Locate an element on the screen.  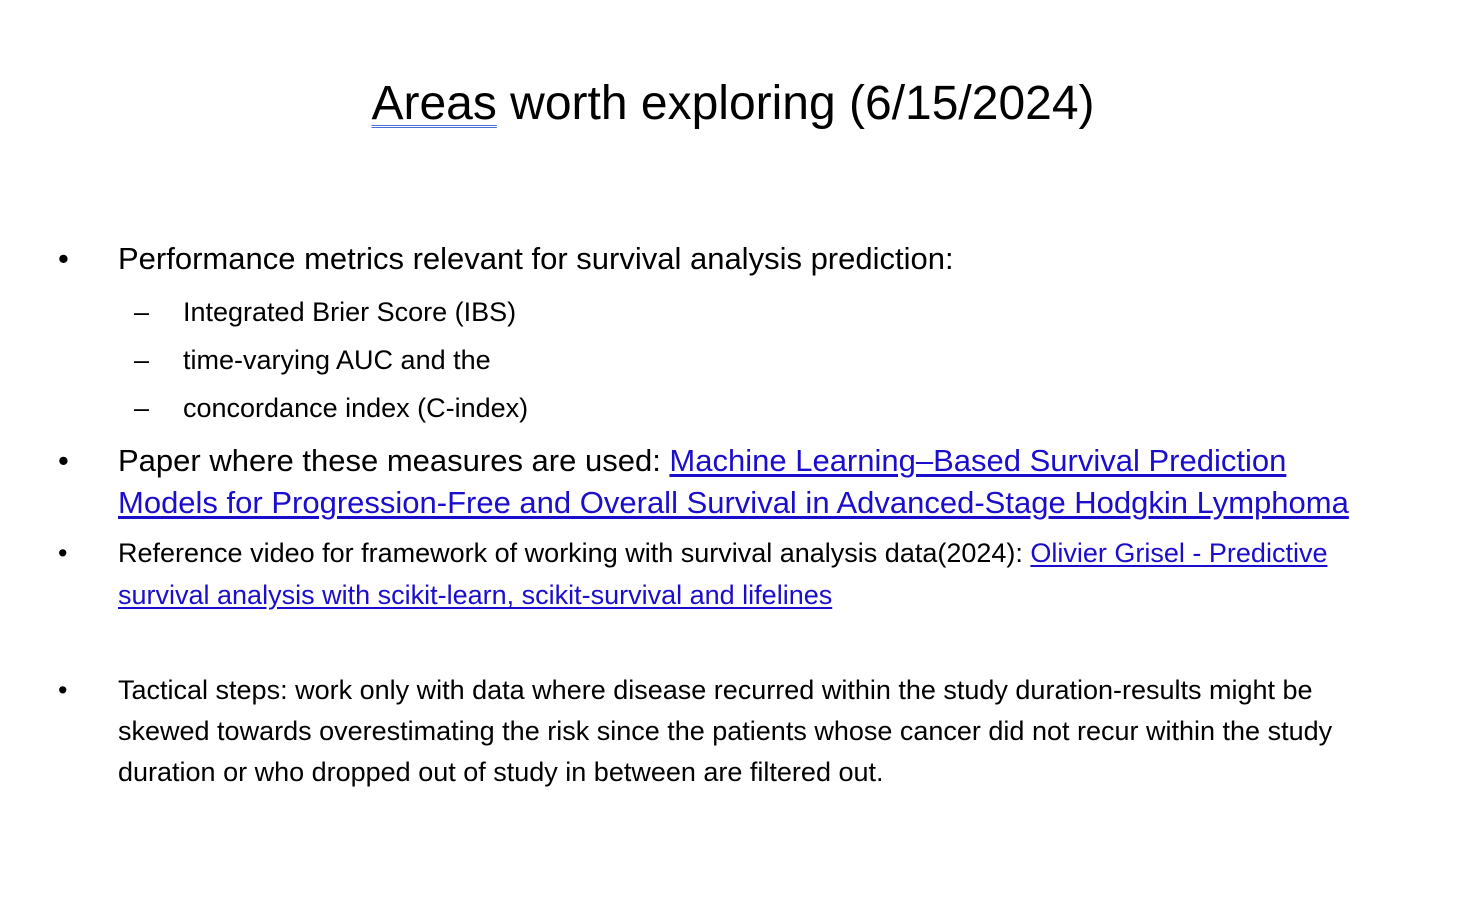
title-rest: worth exploring (6/15/2024) is located at coordinates (795, 103).